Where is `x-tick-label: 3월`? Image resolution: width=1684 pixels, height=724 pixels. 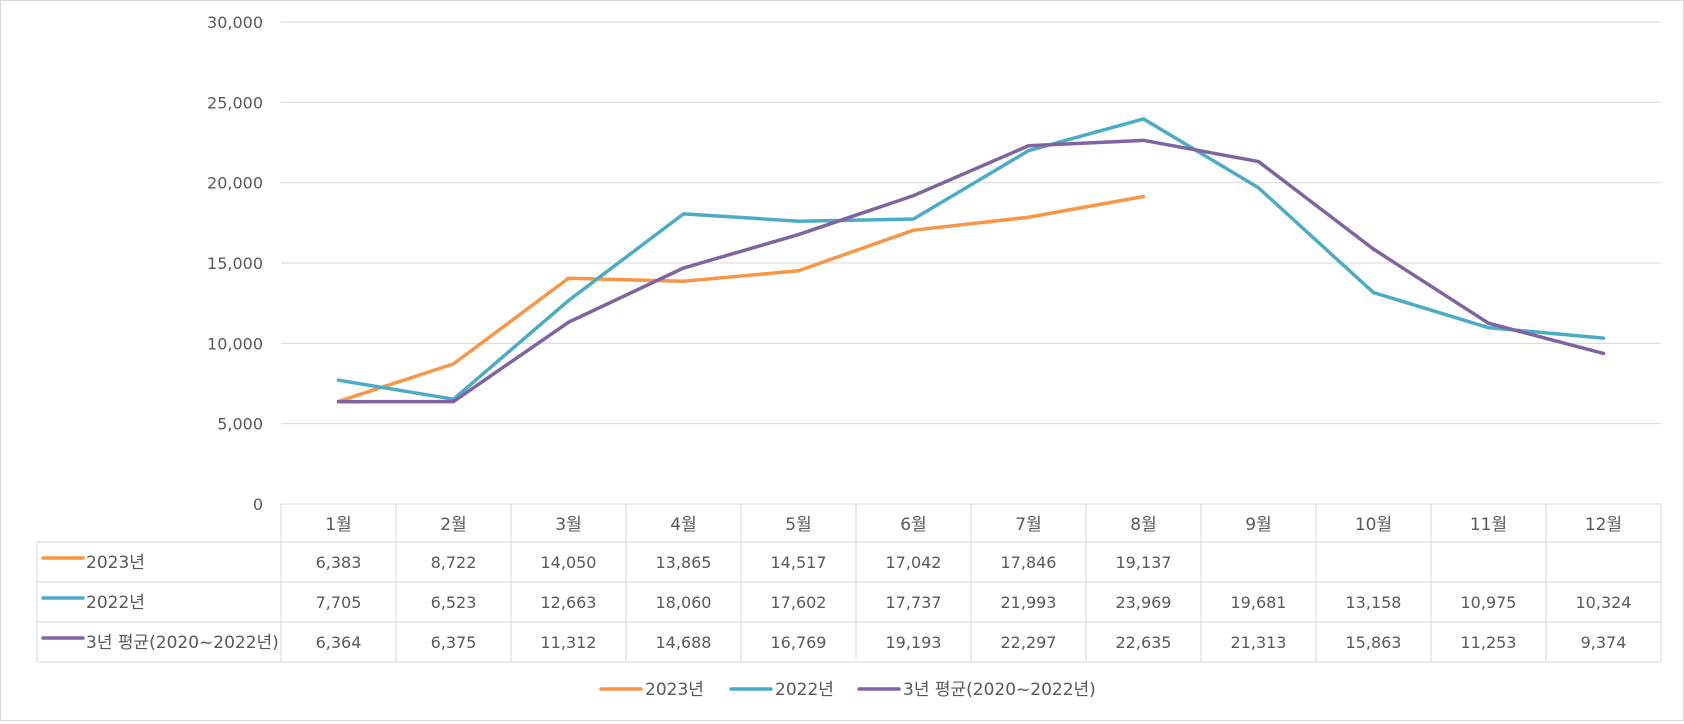 x-tick-label: 3월 is located at coordinates (568, 525).